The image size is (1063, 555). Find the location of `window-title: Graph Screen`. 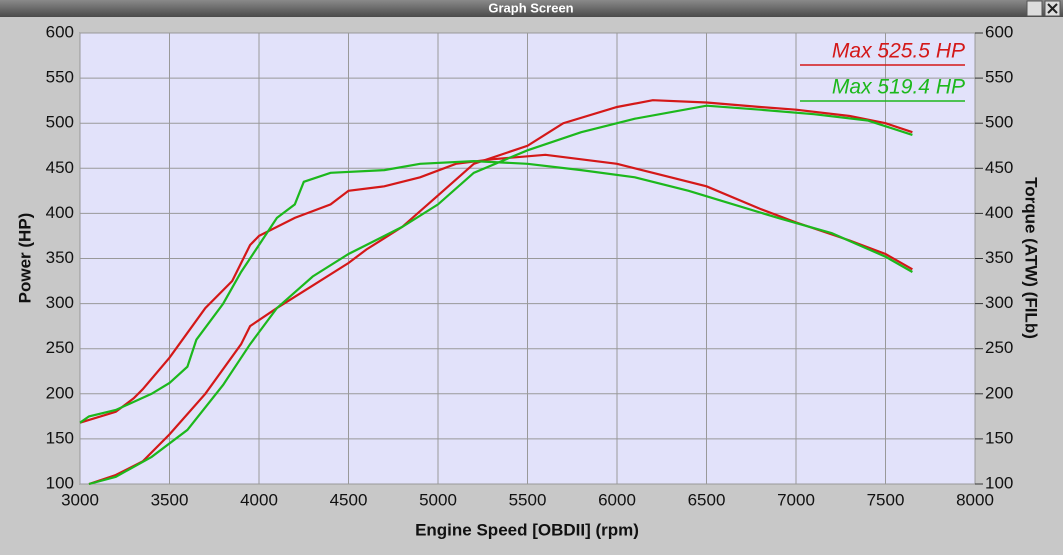

window-title: Graph Screen is located at coordinates (530, 7).